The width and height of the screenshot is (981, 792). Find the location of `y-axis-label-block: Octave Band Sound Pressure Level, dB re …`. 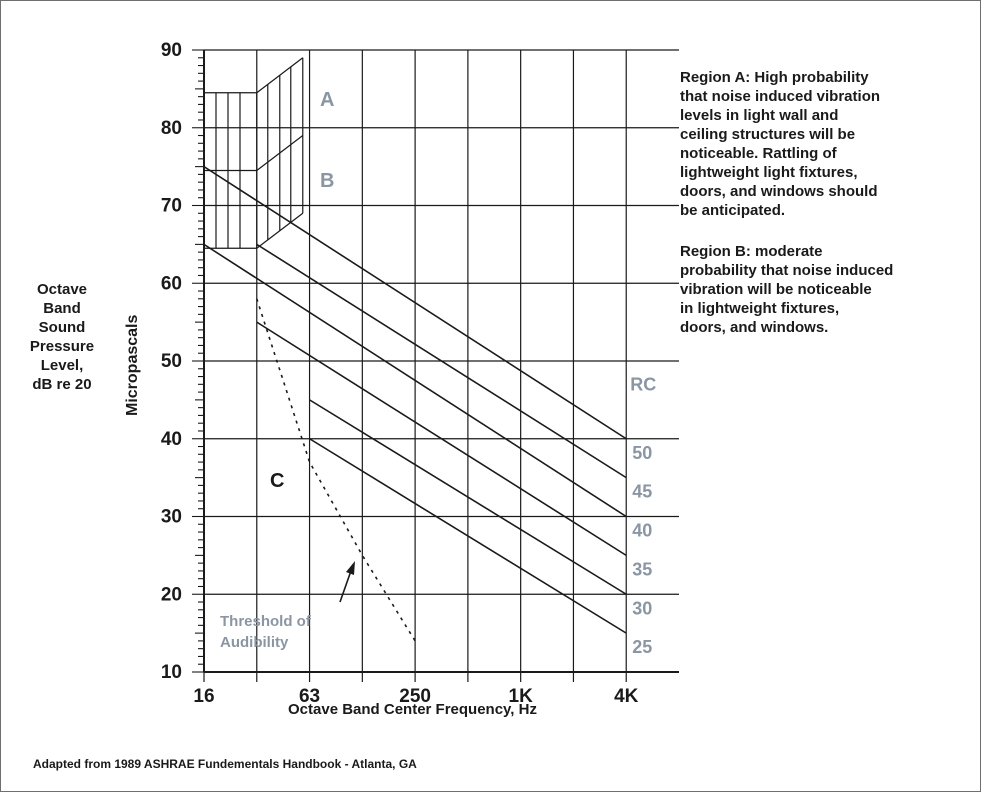

y-axis-label-block: Octave Band Sound Pressure Level, dB re … is located at coordinates (62, 337).